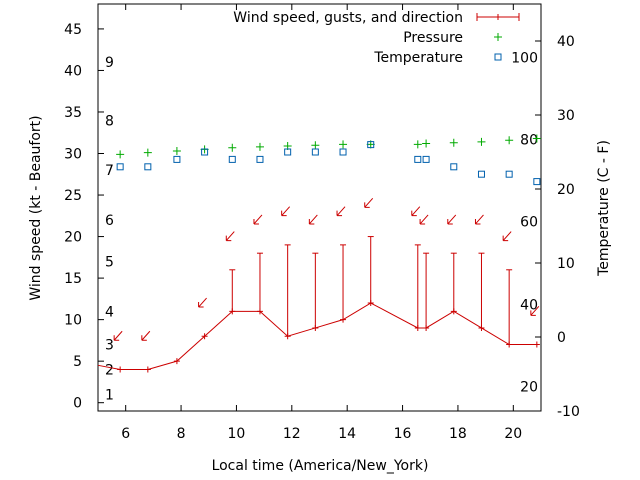 Image resolution: width=640 pixels, height=480 pixels. What do you see at coordinates (237, 434) in the screenshot?
I see `x-tick-label: 10` at bounding box center [237, 434].